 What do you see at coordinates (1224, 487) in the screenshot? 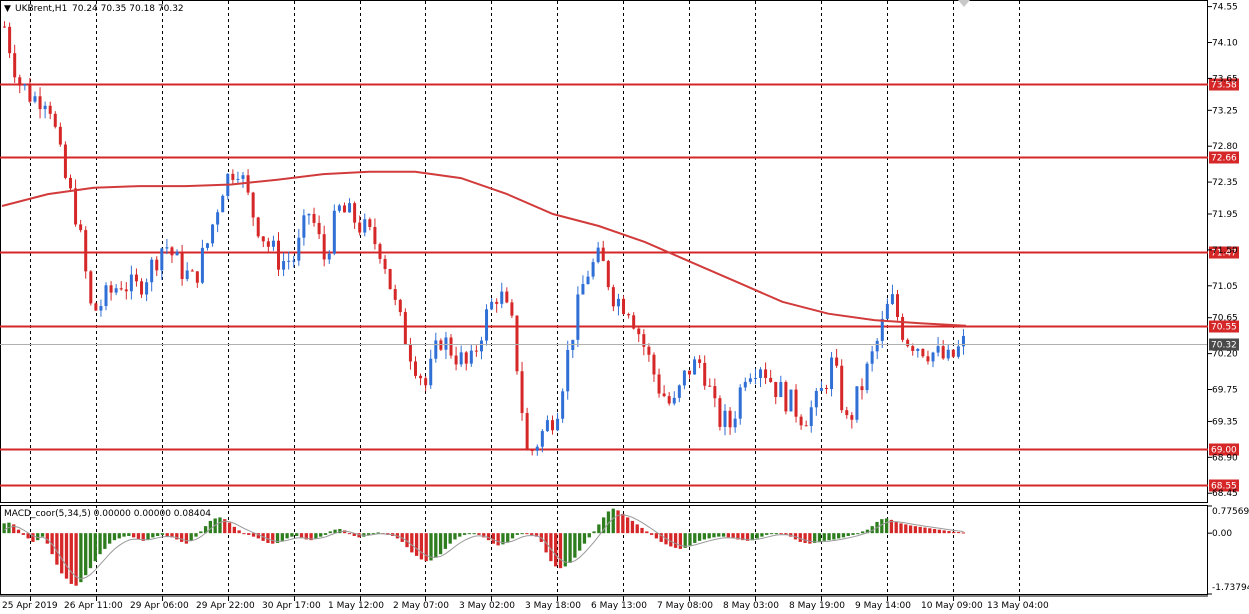
I see `level-price-label: 68.55` at bounding box center [1224, 487].